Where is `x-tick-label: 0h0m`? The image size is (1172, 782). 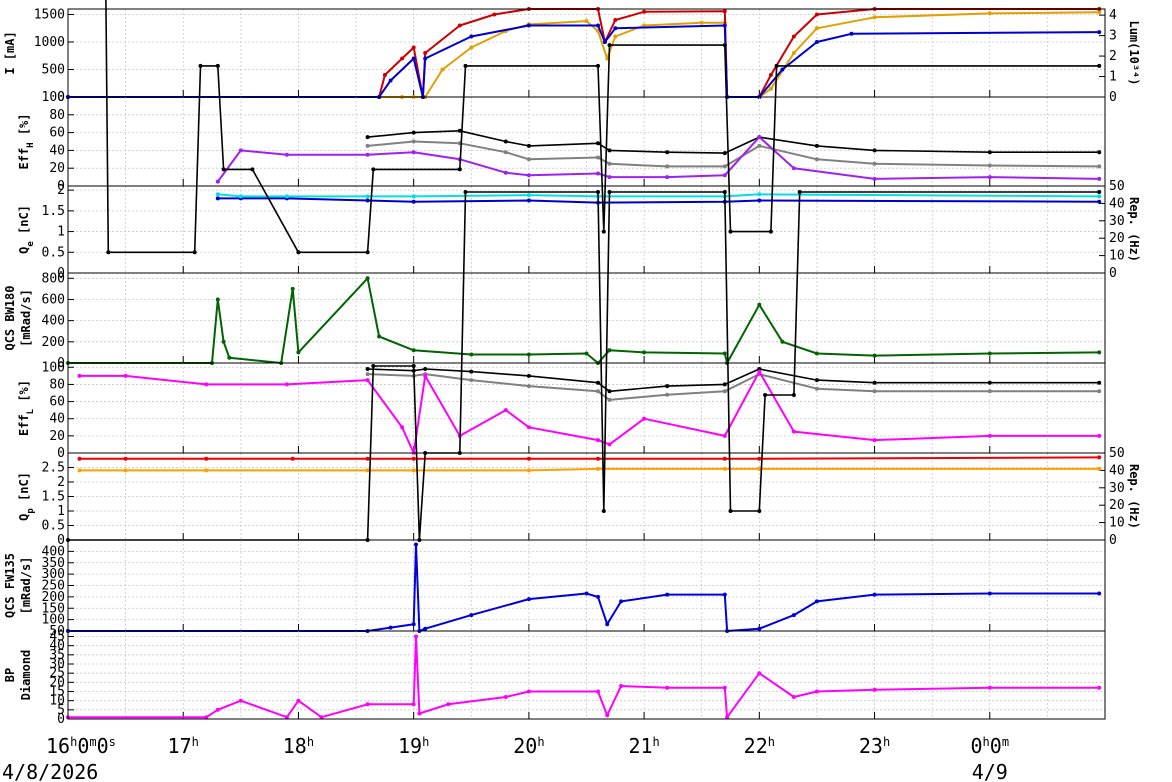 x-tick-label: 0h0m is located at coordinates (989, 746).